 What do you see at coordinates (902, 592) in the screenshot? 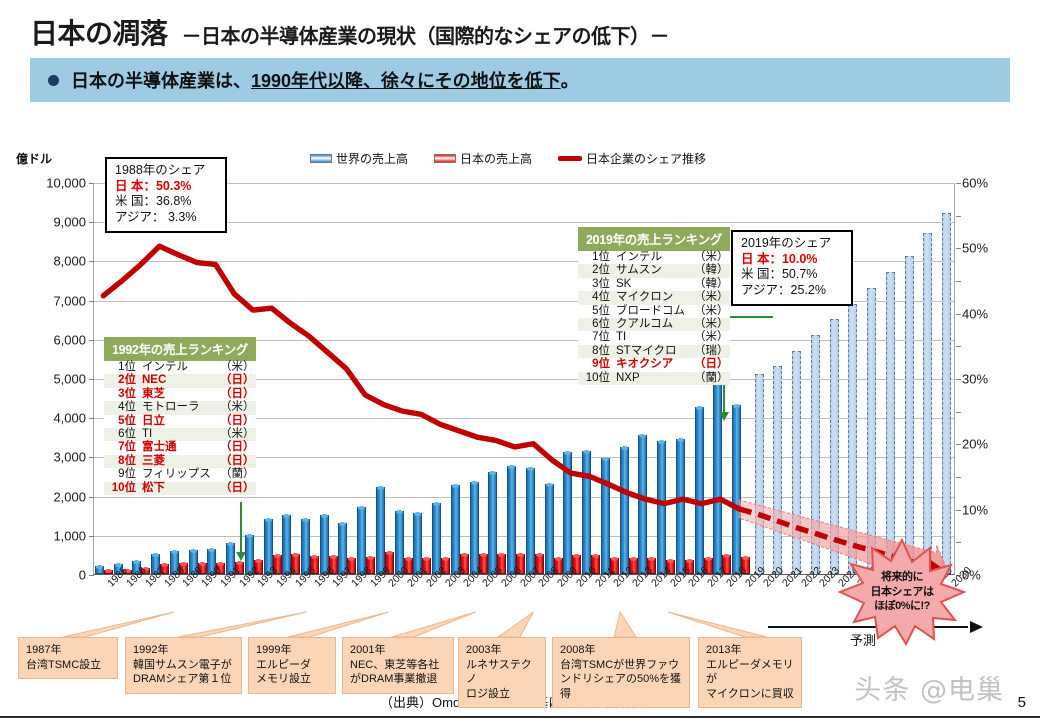
I see `starburst-text: 将来的に 日本シェアは ほぼ0%に!?` at bounding box center [902, 592].